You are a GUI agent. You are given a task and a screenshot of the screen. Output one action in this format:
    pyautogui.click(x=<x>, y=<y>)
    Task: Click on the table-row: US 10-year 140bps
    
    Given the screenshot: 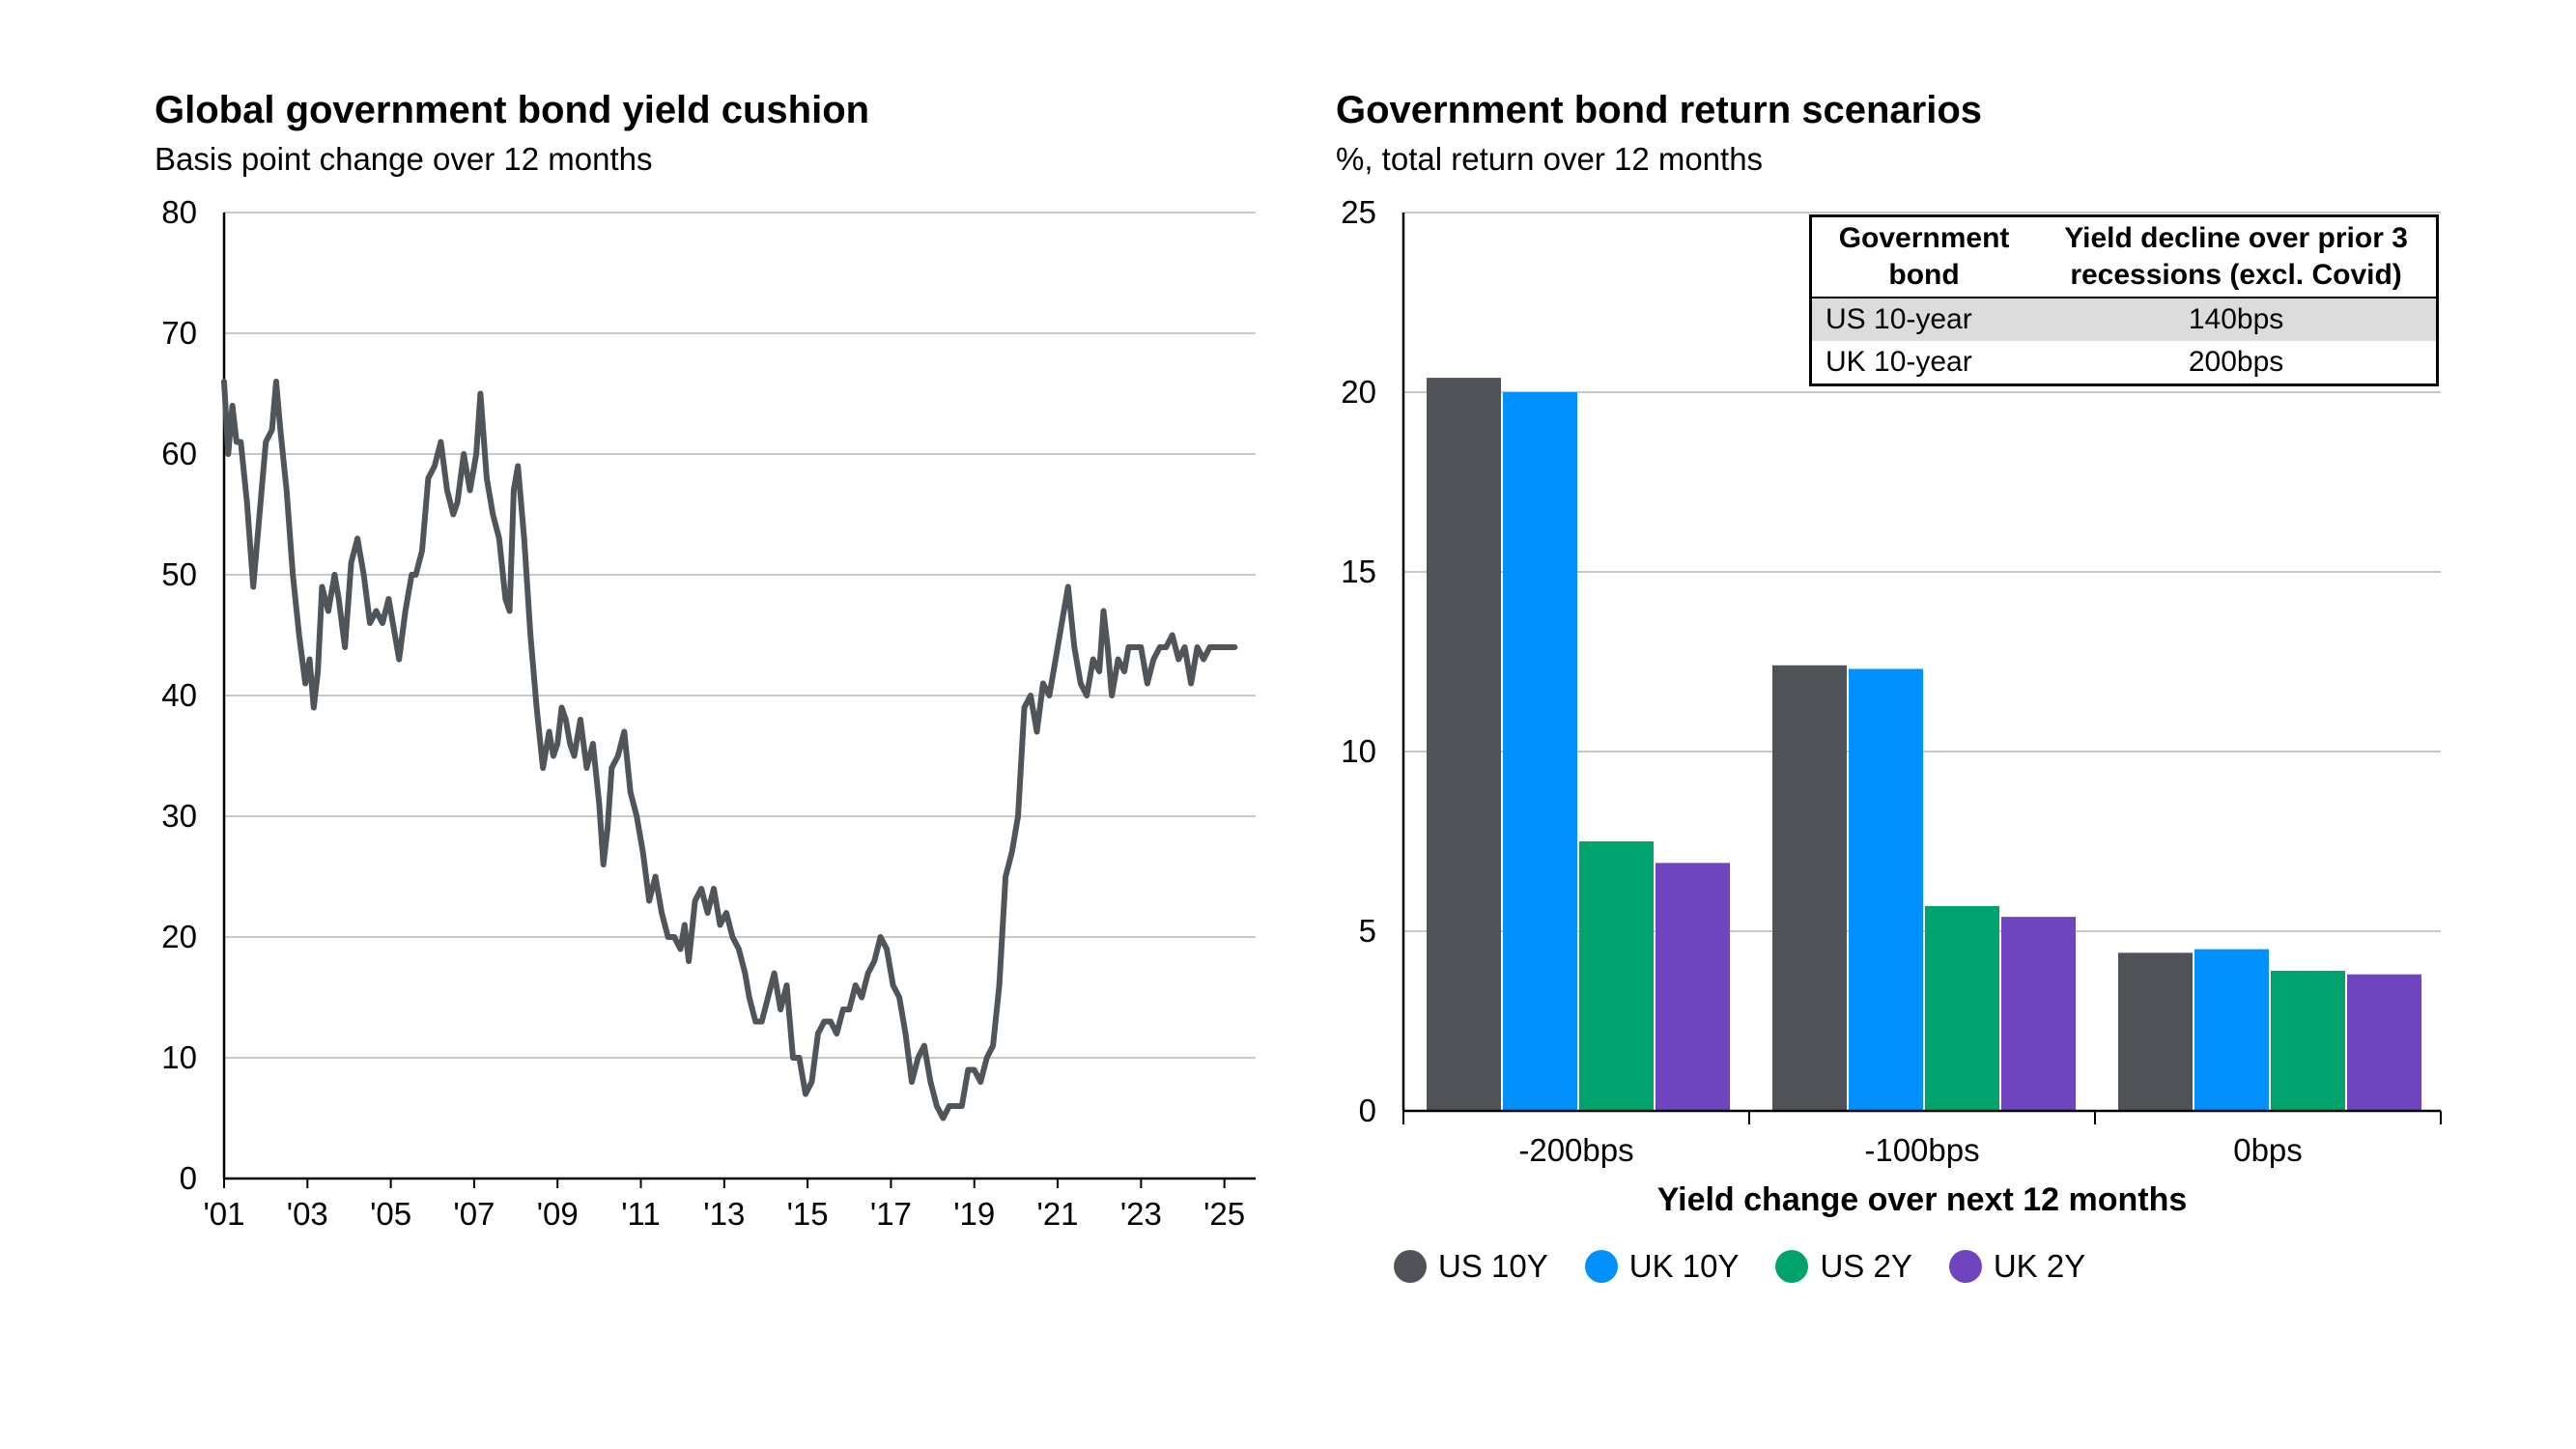 What is the action you would take?
    pyautogui.click(x=2124, y=319)
    